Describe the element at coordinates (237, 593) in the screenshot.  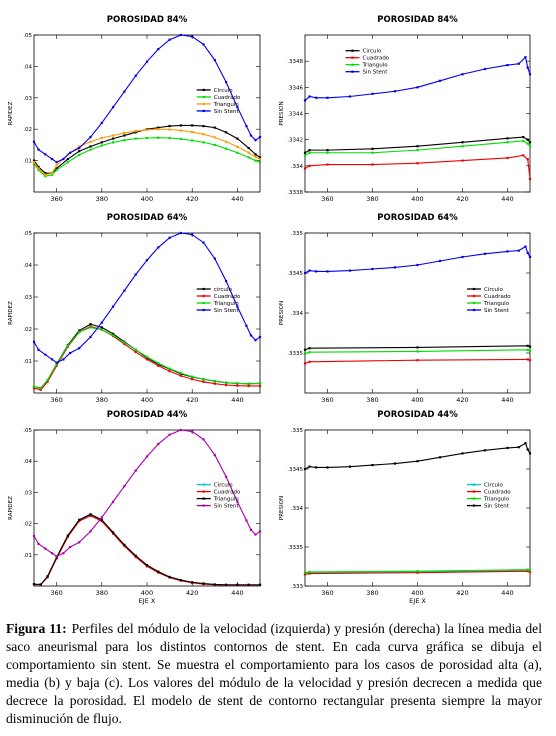
I see `panel-5-xtick-label-4: 440` at that location.